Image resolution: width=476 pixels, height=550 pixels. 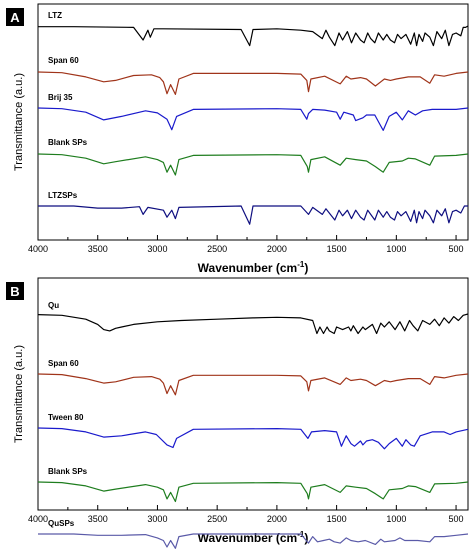 What do you see at coordinates (55, 15) in the screenshot?
I see `series-label-0: LTZ` at bounding box center [55, 15].